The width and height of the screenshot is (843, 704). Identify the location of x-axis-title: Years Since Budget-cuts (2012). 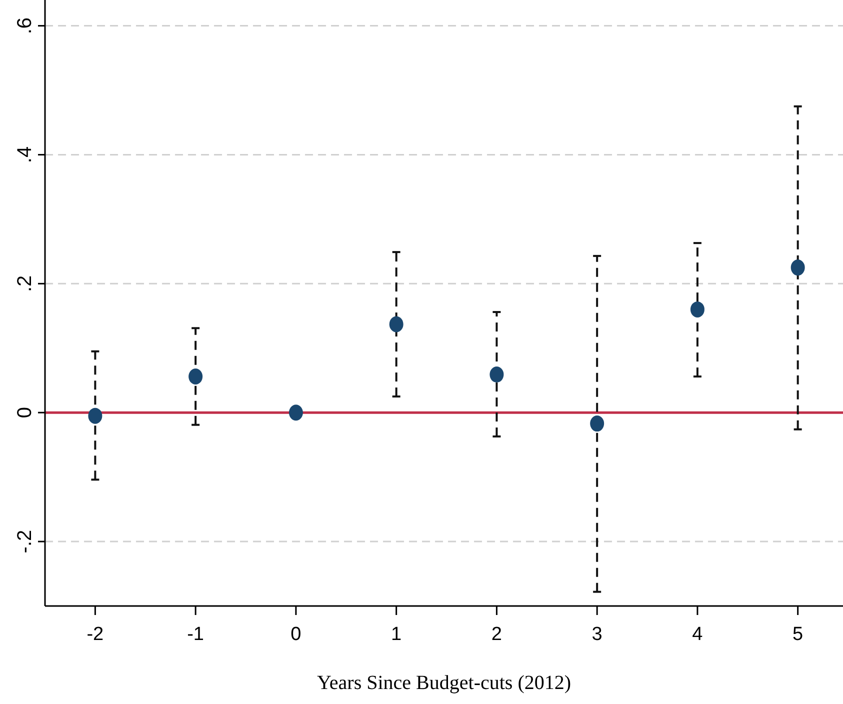
(444, 683).